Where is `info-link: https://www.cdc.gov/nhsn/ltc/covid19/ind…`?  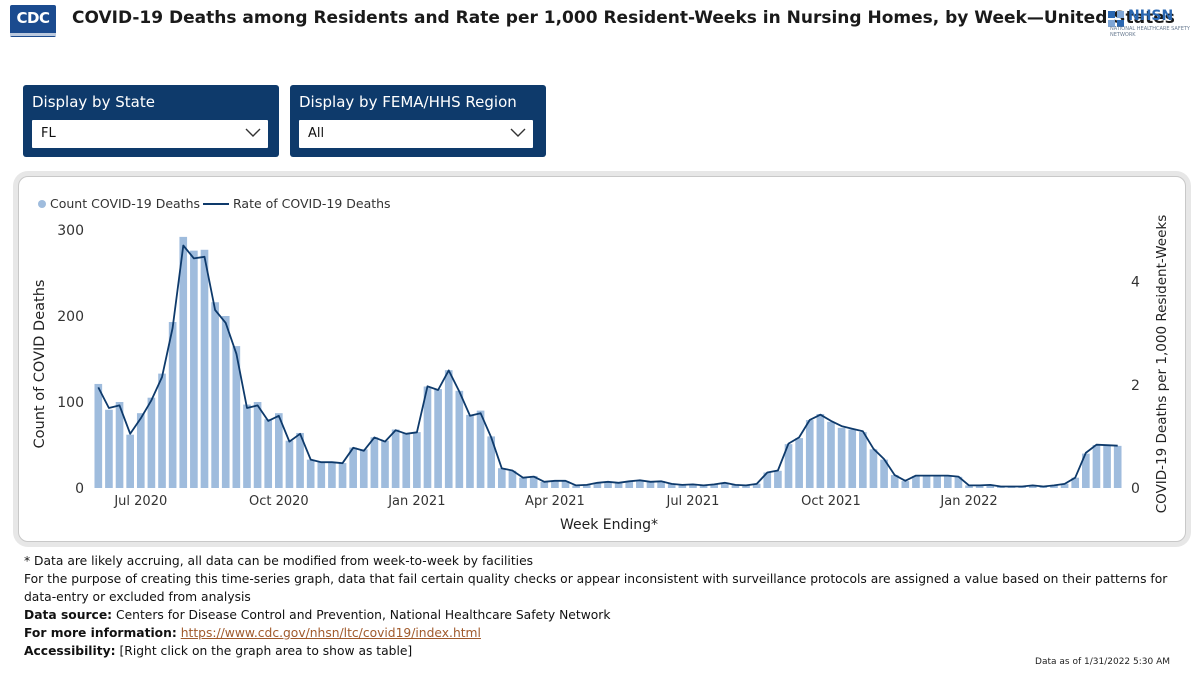
info-link: https://www.cdc.gov/nhsn/ltc/covid19/ind… is located at coordinates (330, 633).